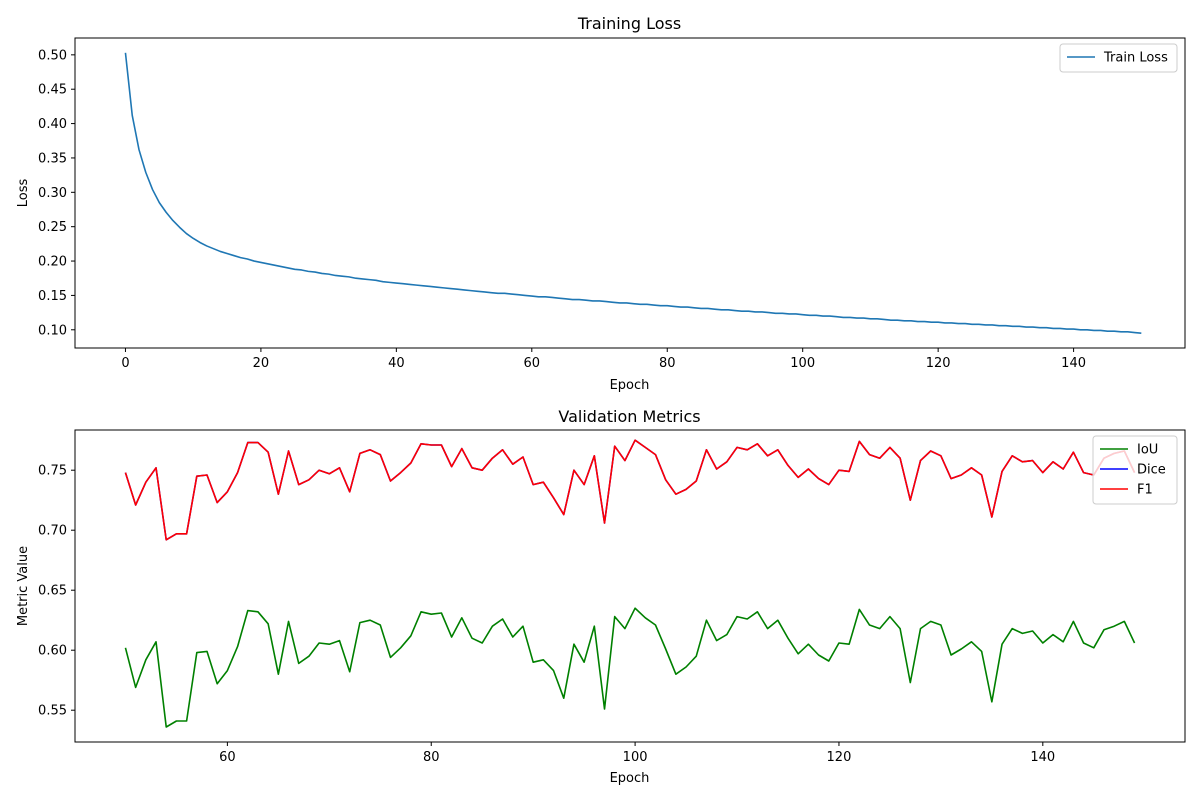 Image resolution: width=1200 pixels, height=800 pixels. Describe the element at coordinates (52, 651) in the screenshot. I see `y-tick-label: 0.60` at that location.